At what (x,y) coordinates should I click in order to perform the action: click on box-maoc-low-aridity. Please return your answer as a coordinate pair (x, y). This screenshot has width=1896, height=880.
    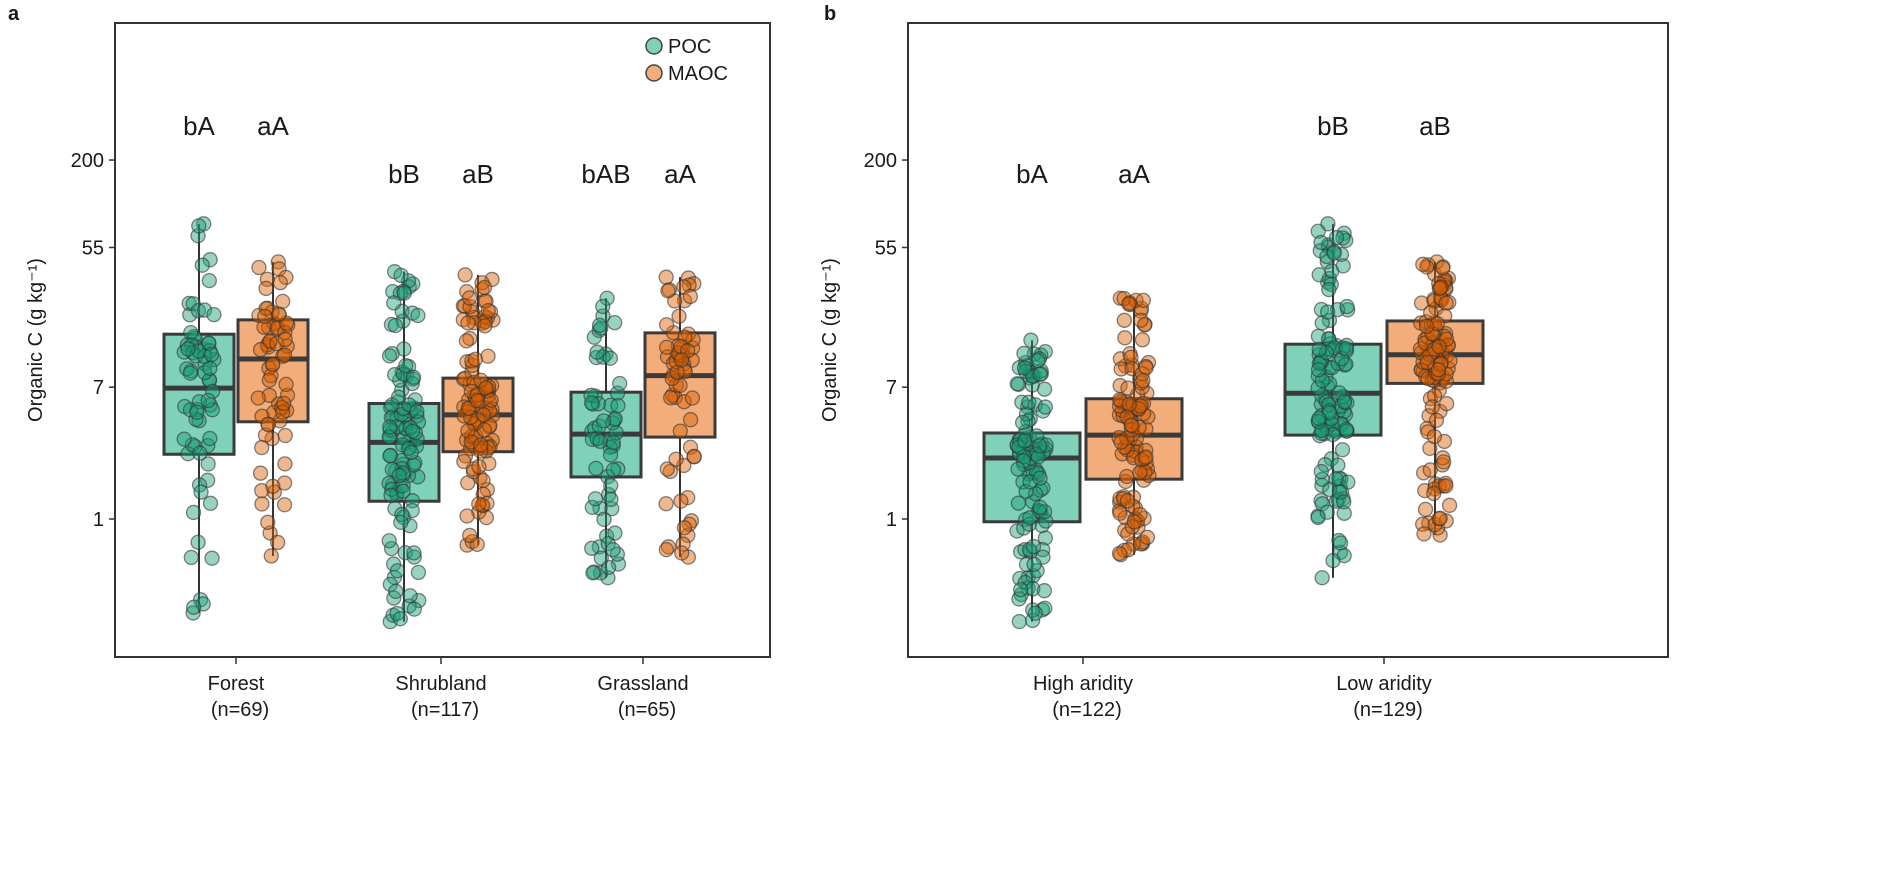
    Looking at the image, I should click on (1435, 398).